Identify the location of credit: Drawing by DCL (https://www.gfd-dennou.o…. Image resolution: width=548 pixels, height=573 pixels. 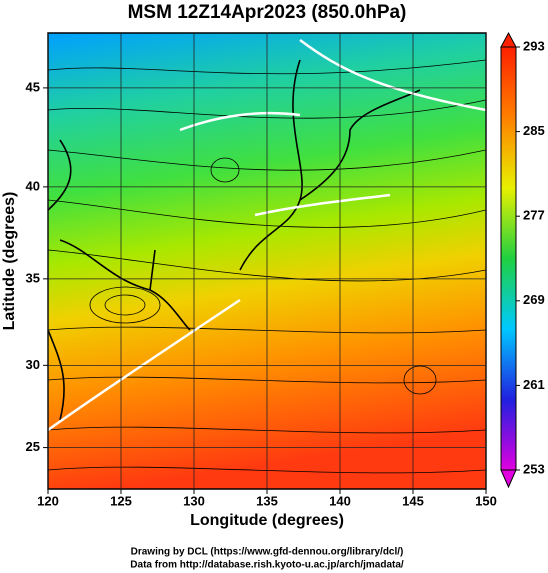
(267, 552).